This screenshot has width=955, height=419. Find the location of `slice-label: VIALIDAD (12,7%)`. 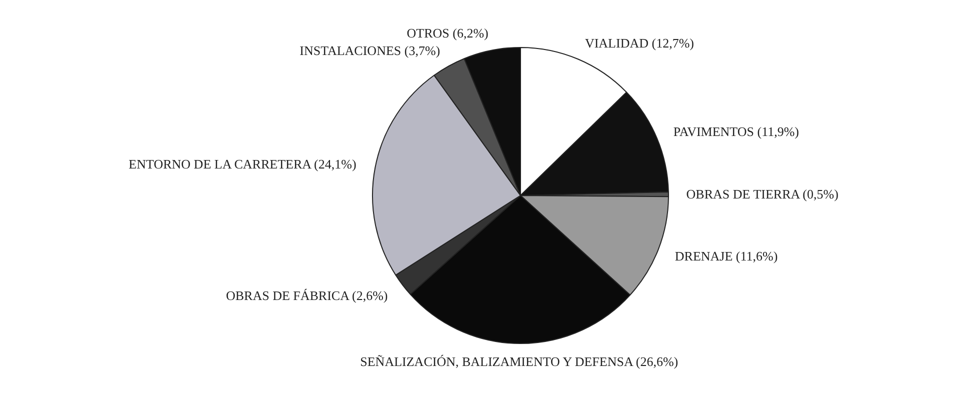

slice-label: VIALIDAD (12,7%) is located at coordinates (639, 42).